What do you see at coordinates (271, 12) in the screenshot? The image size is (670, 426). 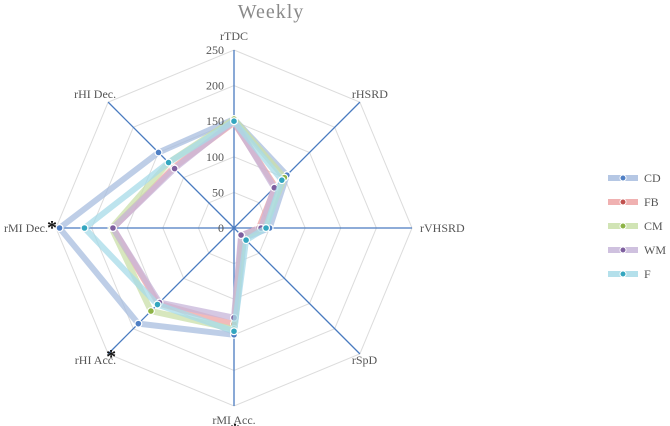 I see `chart-title: Weekly` at bounding box center [271, 12].